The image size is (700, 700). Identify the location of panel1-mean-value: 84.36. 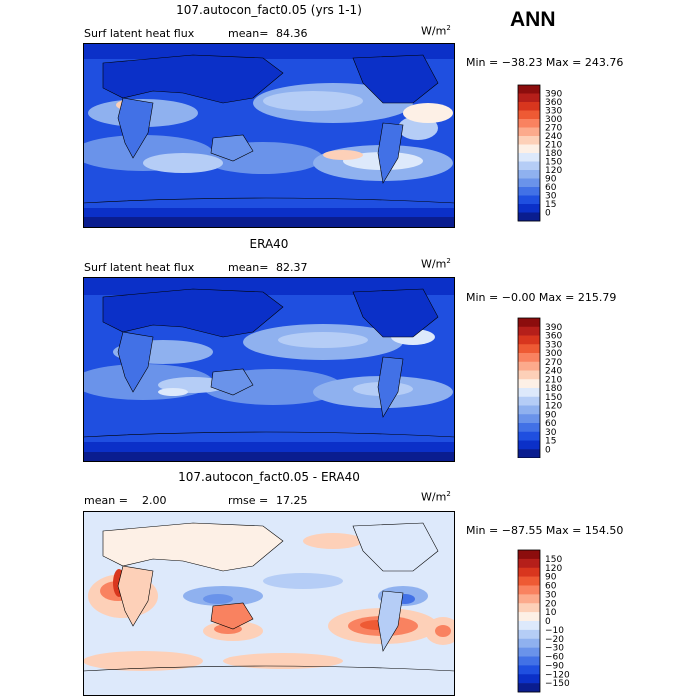
(292, 33).